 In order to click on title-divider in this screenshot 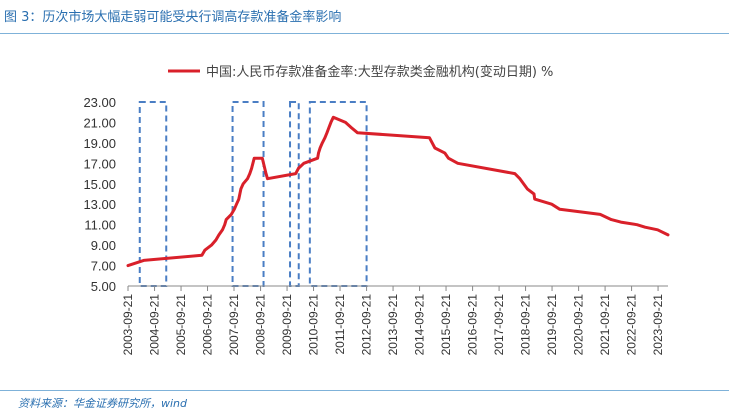, I will do `click(364, 33)`.